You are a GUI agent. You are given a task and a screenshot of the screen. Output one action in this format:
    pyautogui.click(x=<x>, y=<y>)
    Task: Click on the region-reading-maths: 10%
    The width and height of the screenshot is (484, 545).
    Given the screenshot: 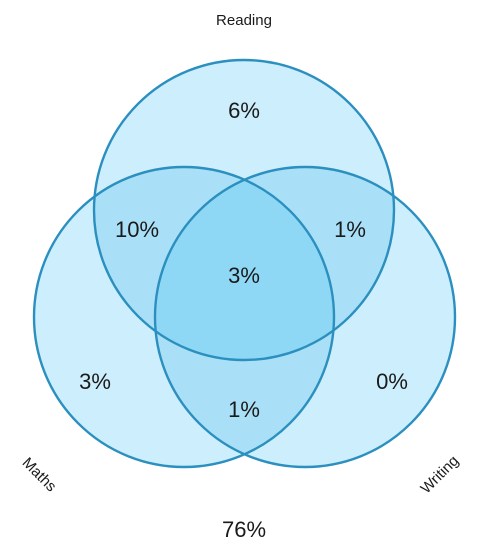 What is the action you would take?
    pyautogui.click(x=137, y=229)
    